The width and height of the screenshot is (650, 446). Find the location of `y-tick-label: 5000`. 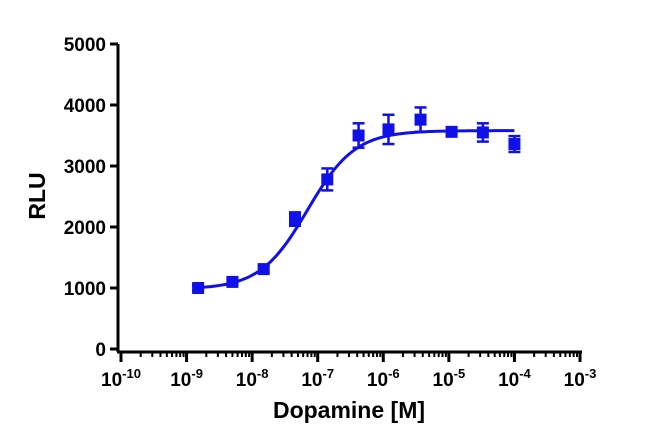

y-tick-label: 5000 is located at coordinates (85, 45).